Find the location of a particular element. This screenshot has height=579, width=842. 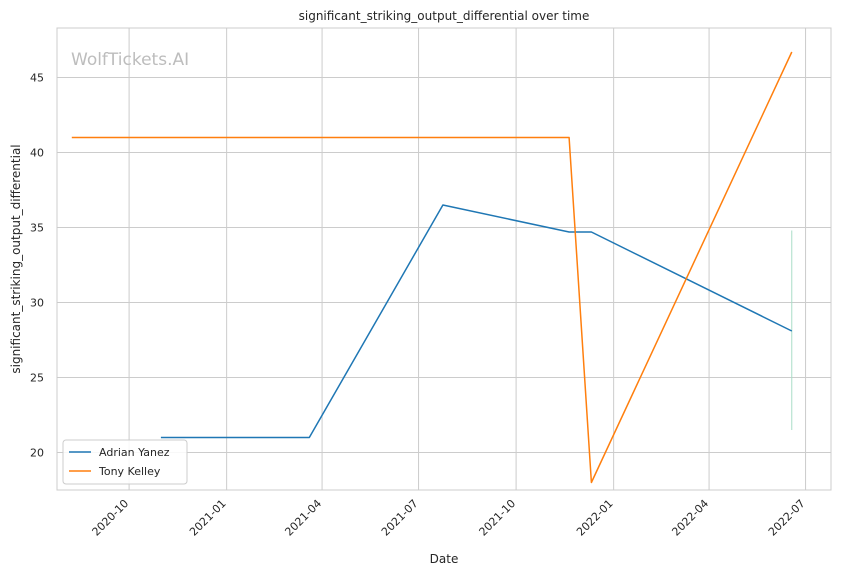

watermark: WolfTickets.AI is located at coordinates (130, 60).